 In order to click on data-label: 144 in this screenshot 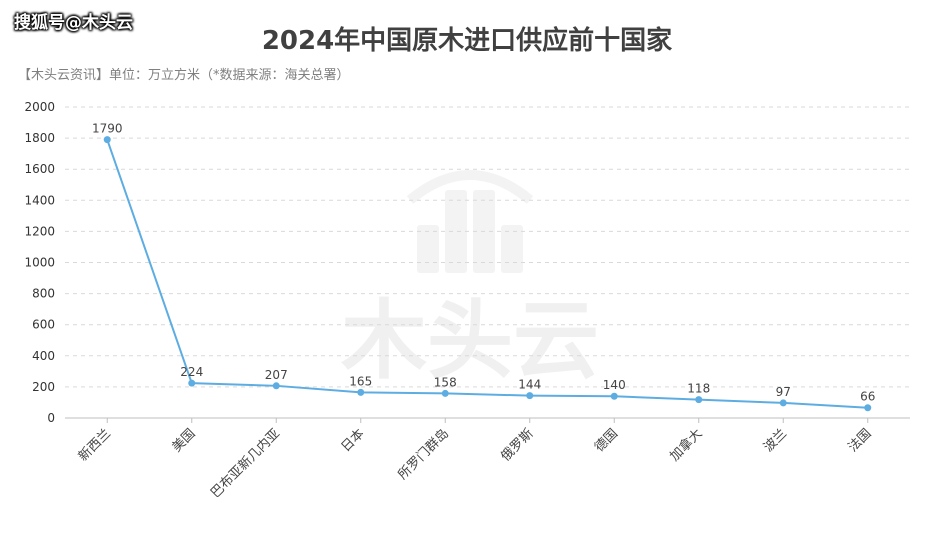, I will do `click(529, 385)`.